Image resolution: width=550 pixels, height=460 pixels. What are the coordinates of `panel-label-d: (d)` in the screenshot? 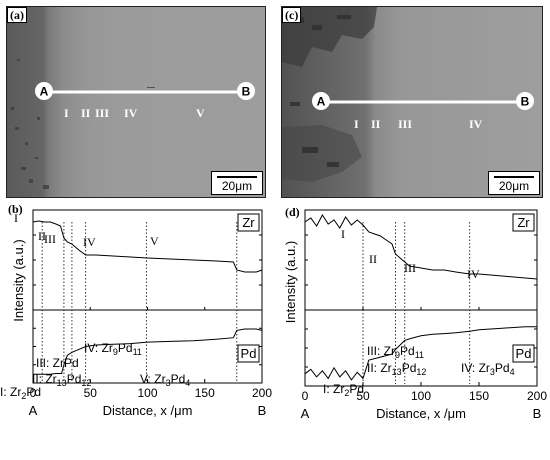 It's located at (292, 212).